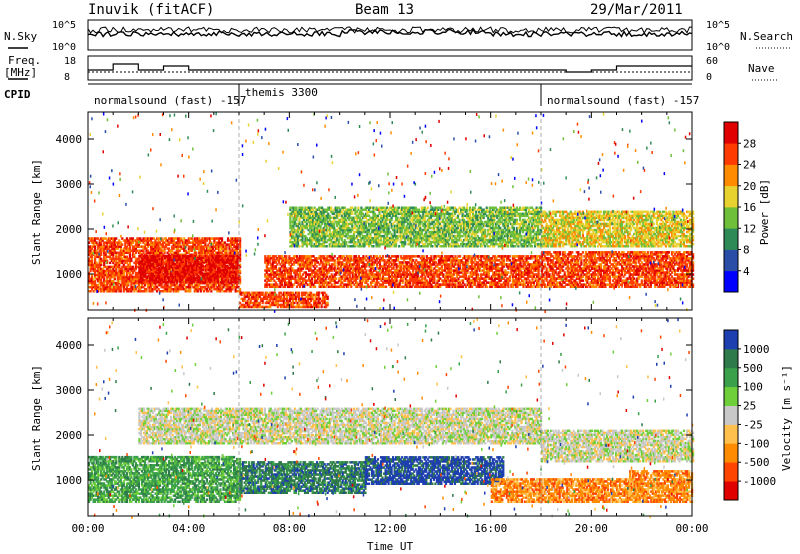 The width and height of the screenshot is (800, 554). Describe the element at coordinates (20, 72) in the screenshot. I see `freq-unit: [MHz]` at that location.